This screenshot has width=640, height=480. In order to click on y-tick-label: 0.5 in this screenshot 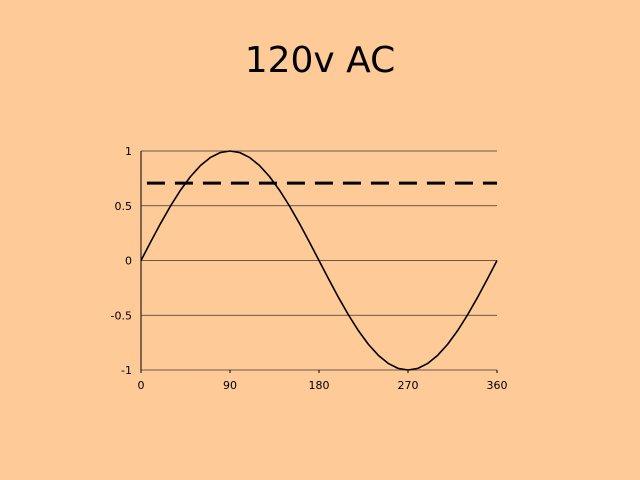, I will do `click(124, 206)`.